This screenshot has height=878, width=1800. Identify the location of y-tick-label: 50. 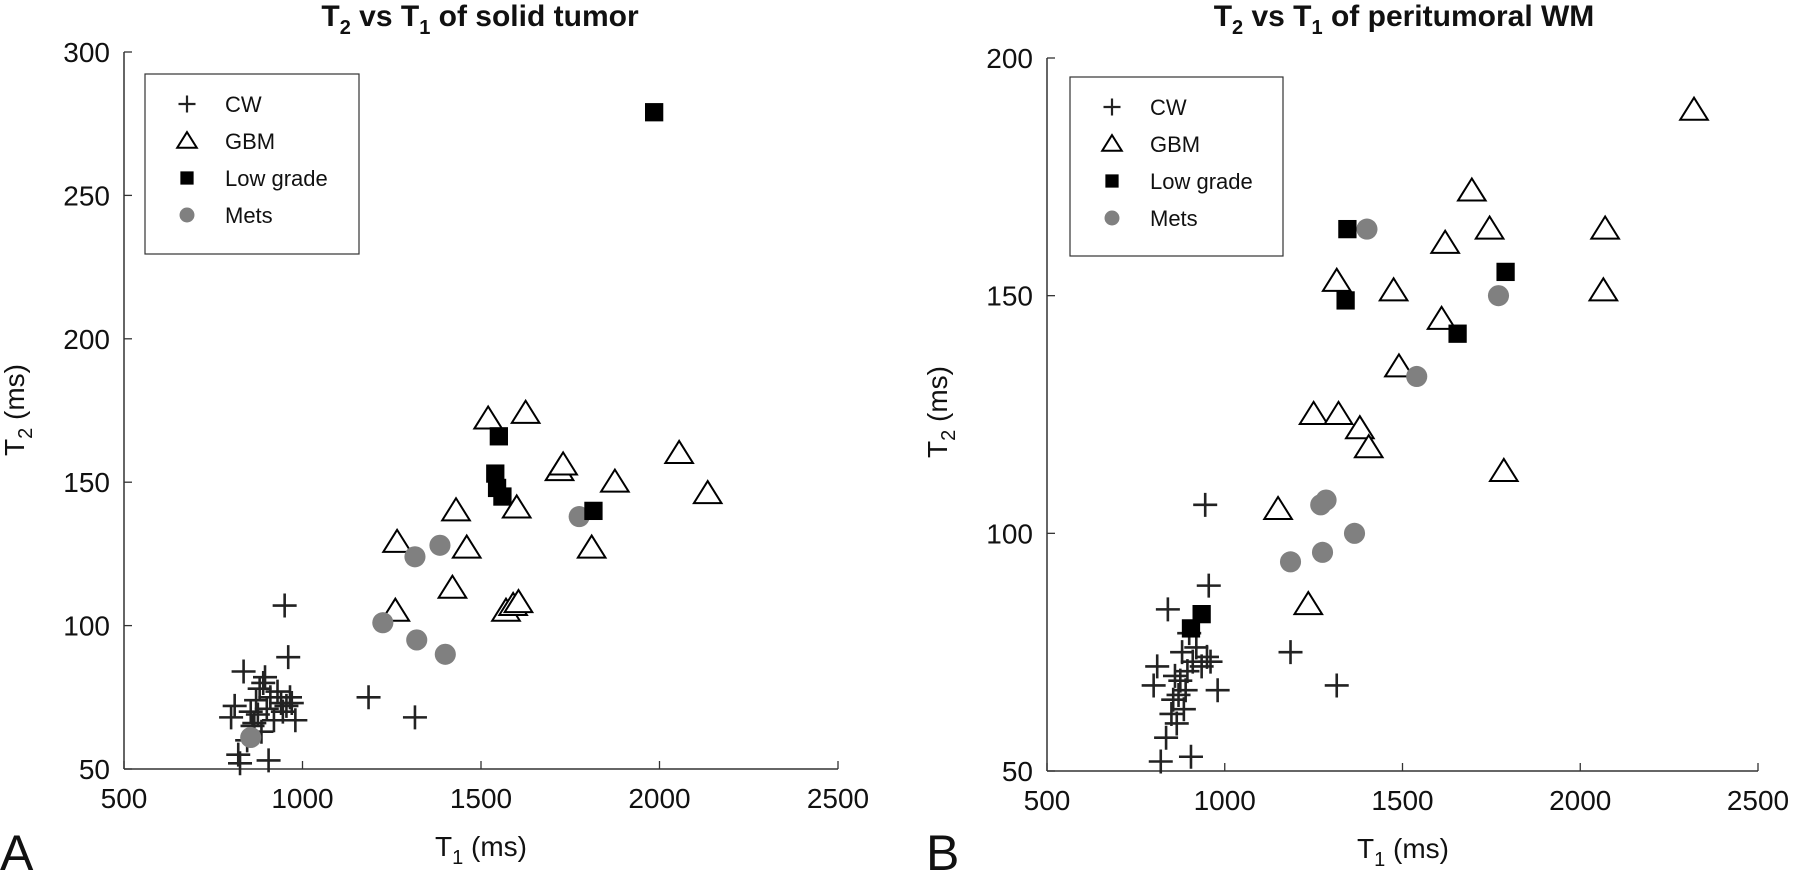
(94, 769).